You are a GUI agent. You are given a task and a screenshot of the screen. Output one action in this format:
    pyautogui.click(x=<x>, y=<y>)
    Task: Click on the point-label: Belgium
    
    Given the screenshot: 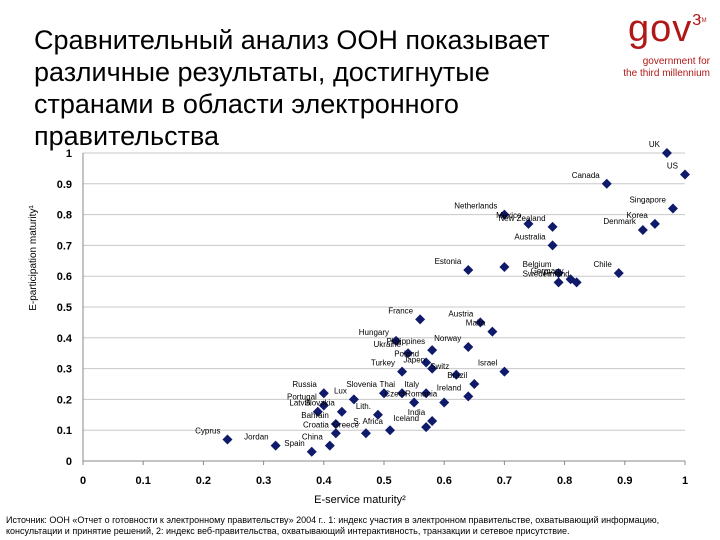 What is the action you would take?
    pyautogui.click(x=537, y=264)
    